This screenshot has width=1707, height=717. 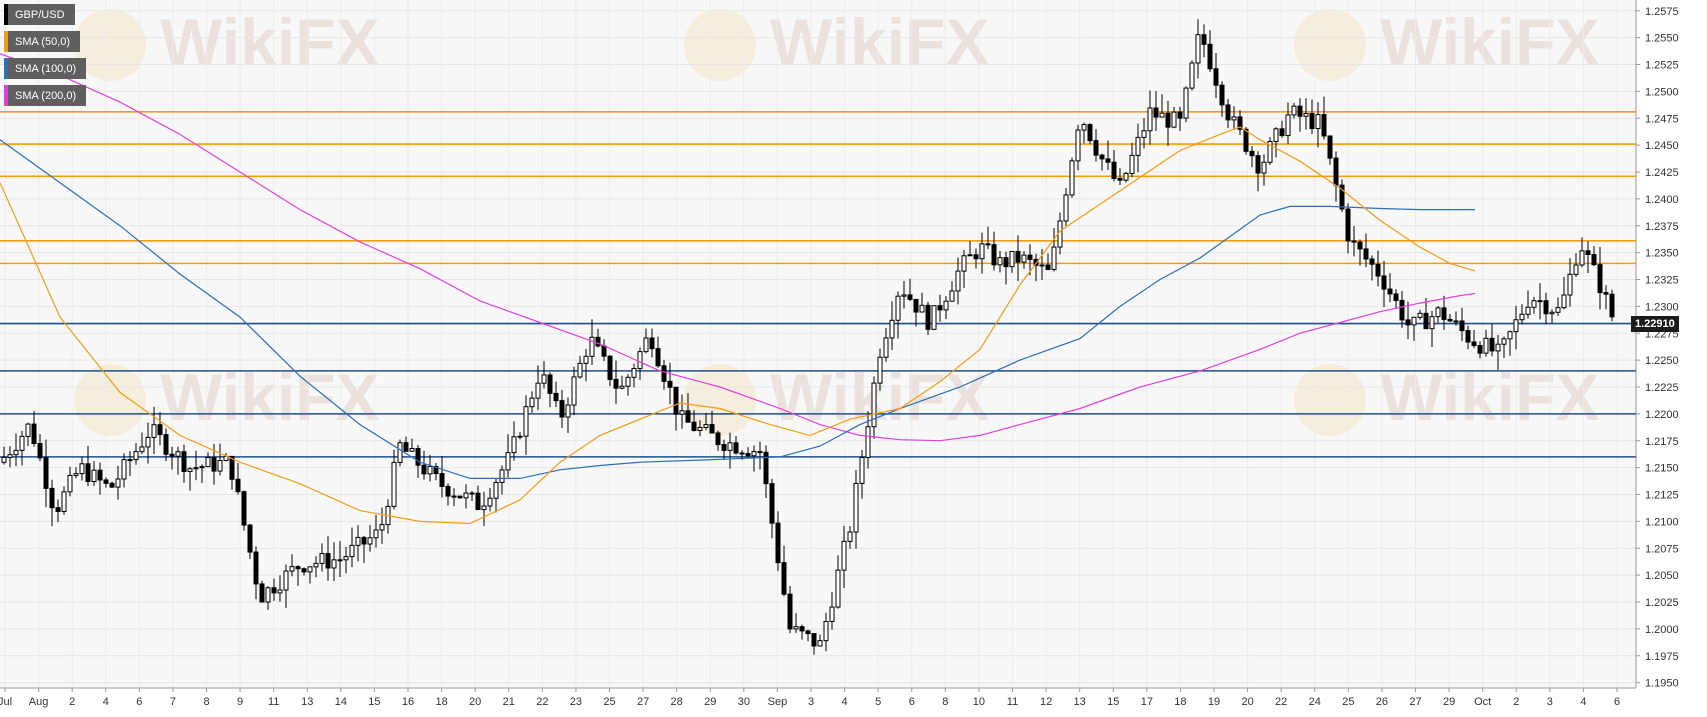 I want to click on y-tick-label: 1.2550, so click(x=1662, y=39).